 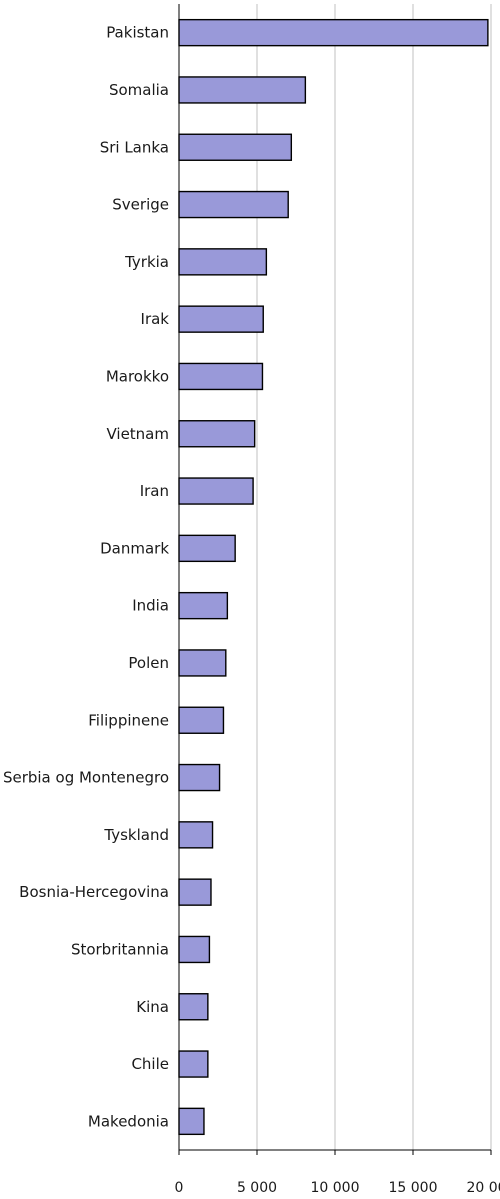 I want to click on category-label-6: Marokko, so click(x=137, y=376).